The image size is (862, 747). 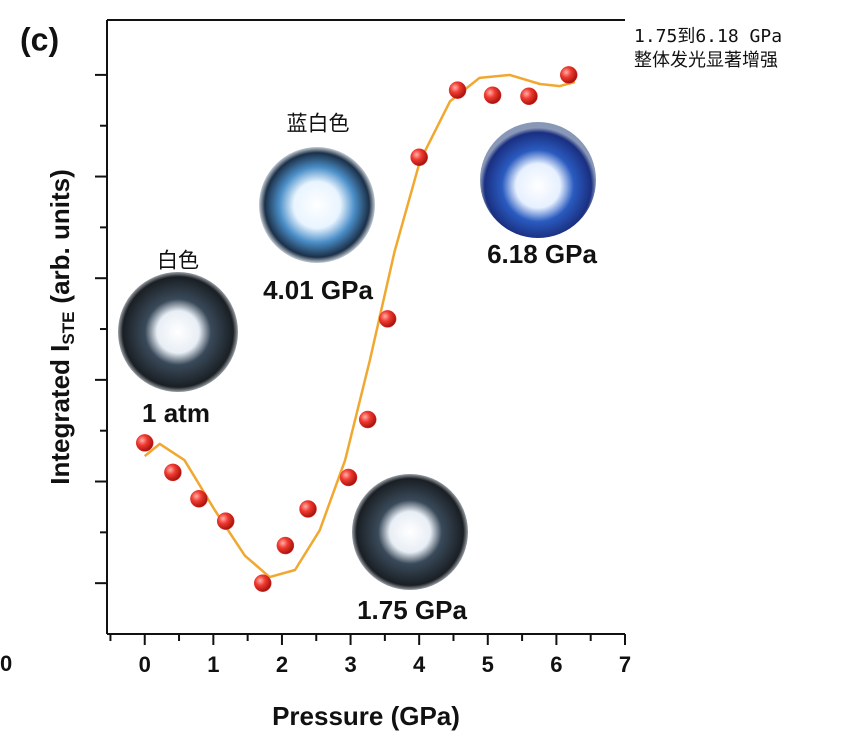 I want to click on x-tick-label: 4, so click(x=419, y=664).